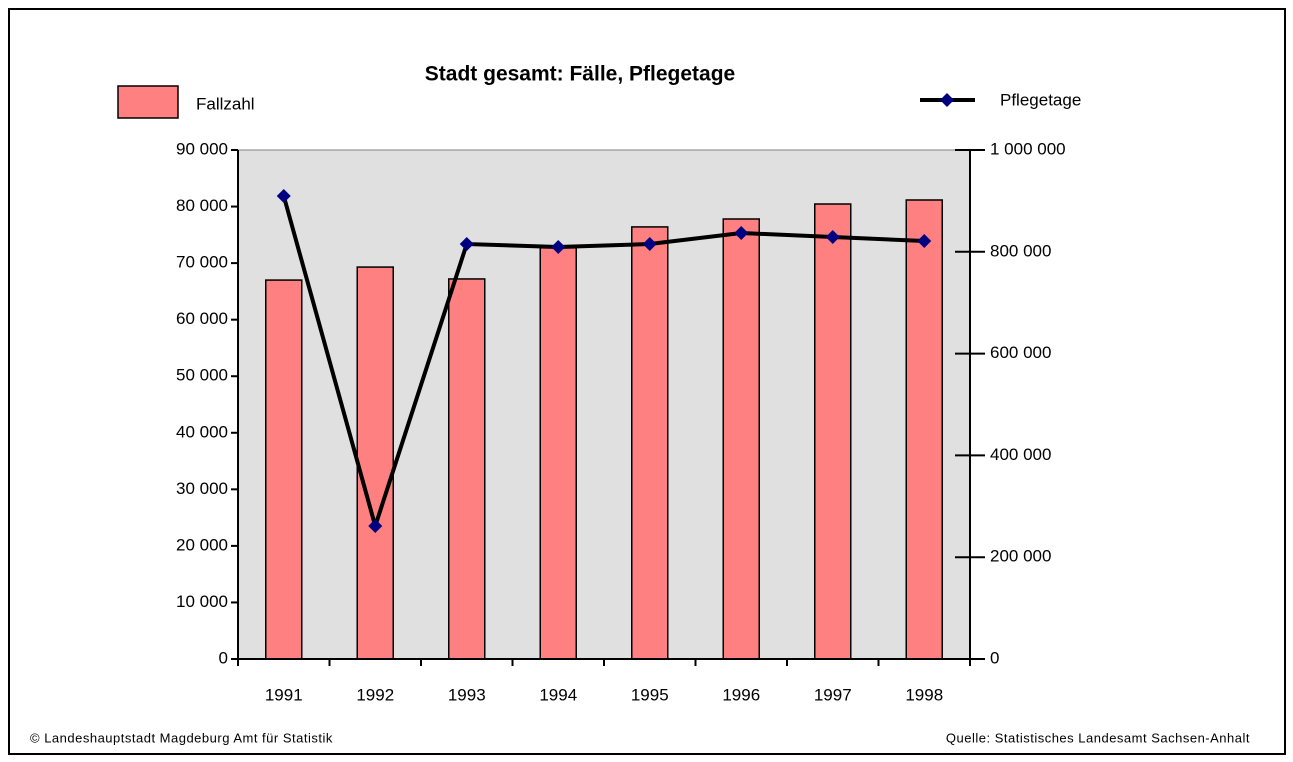 This screenshot has height=762, width=1293. What do you see at coordinates (284, 694) in the screenshot?
I see `x-tick-label: 1991` at bounding box center [284, 694].